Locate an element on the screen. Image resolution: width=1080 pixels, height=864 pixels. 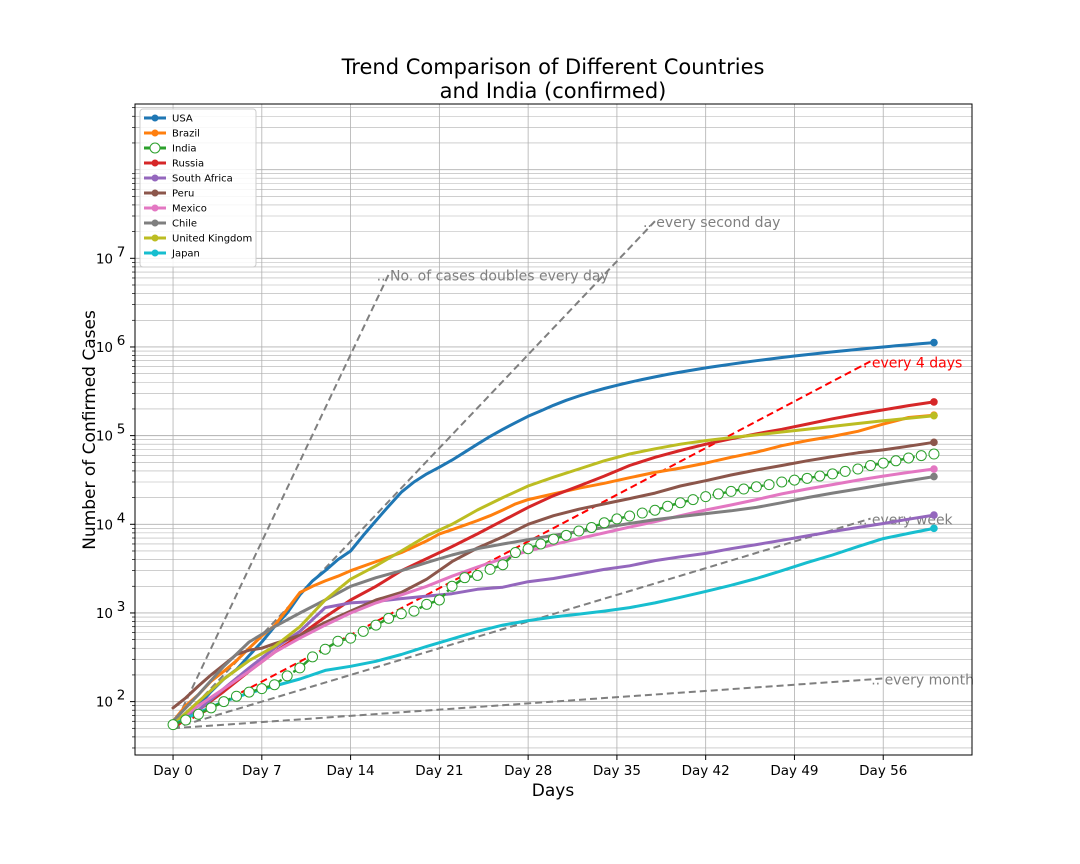
reference-line-label: .. No. of cases doubles every day is located at coordinates (493, 277).